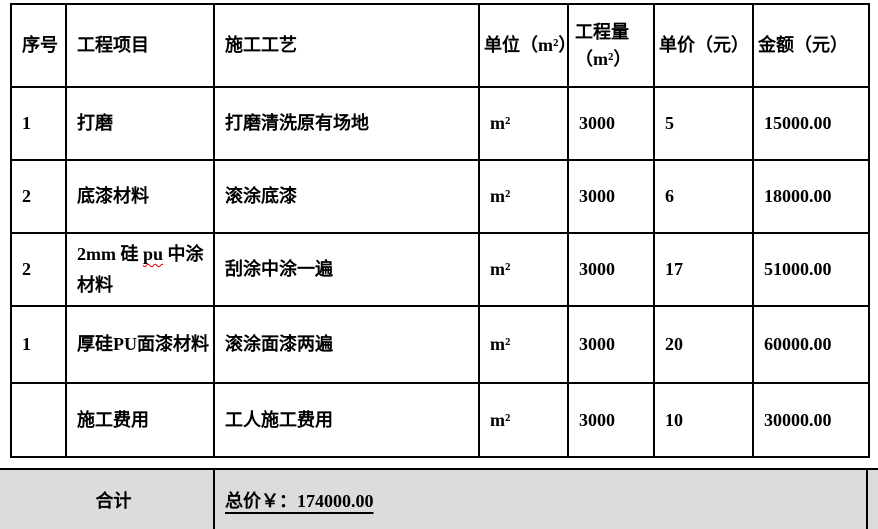  I want to click on footer-right-border, so click(867, 499).